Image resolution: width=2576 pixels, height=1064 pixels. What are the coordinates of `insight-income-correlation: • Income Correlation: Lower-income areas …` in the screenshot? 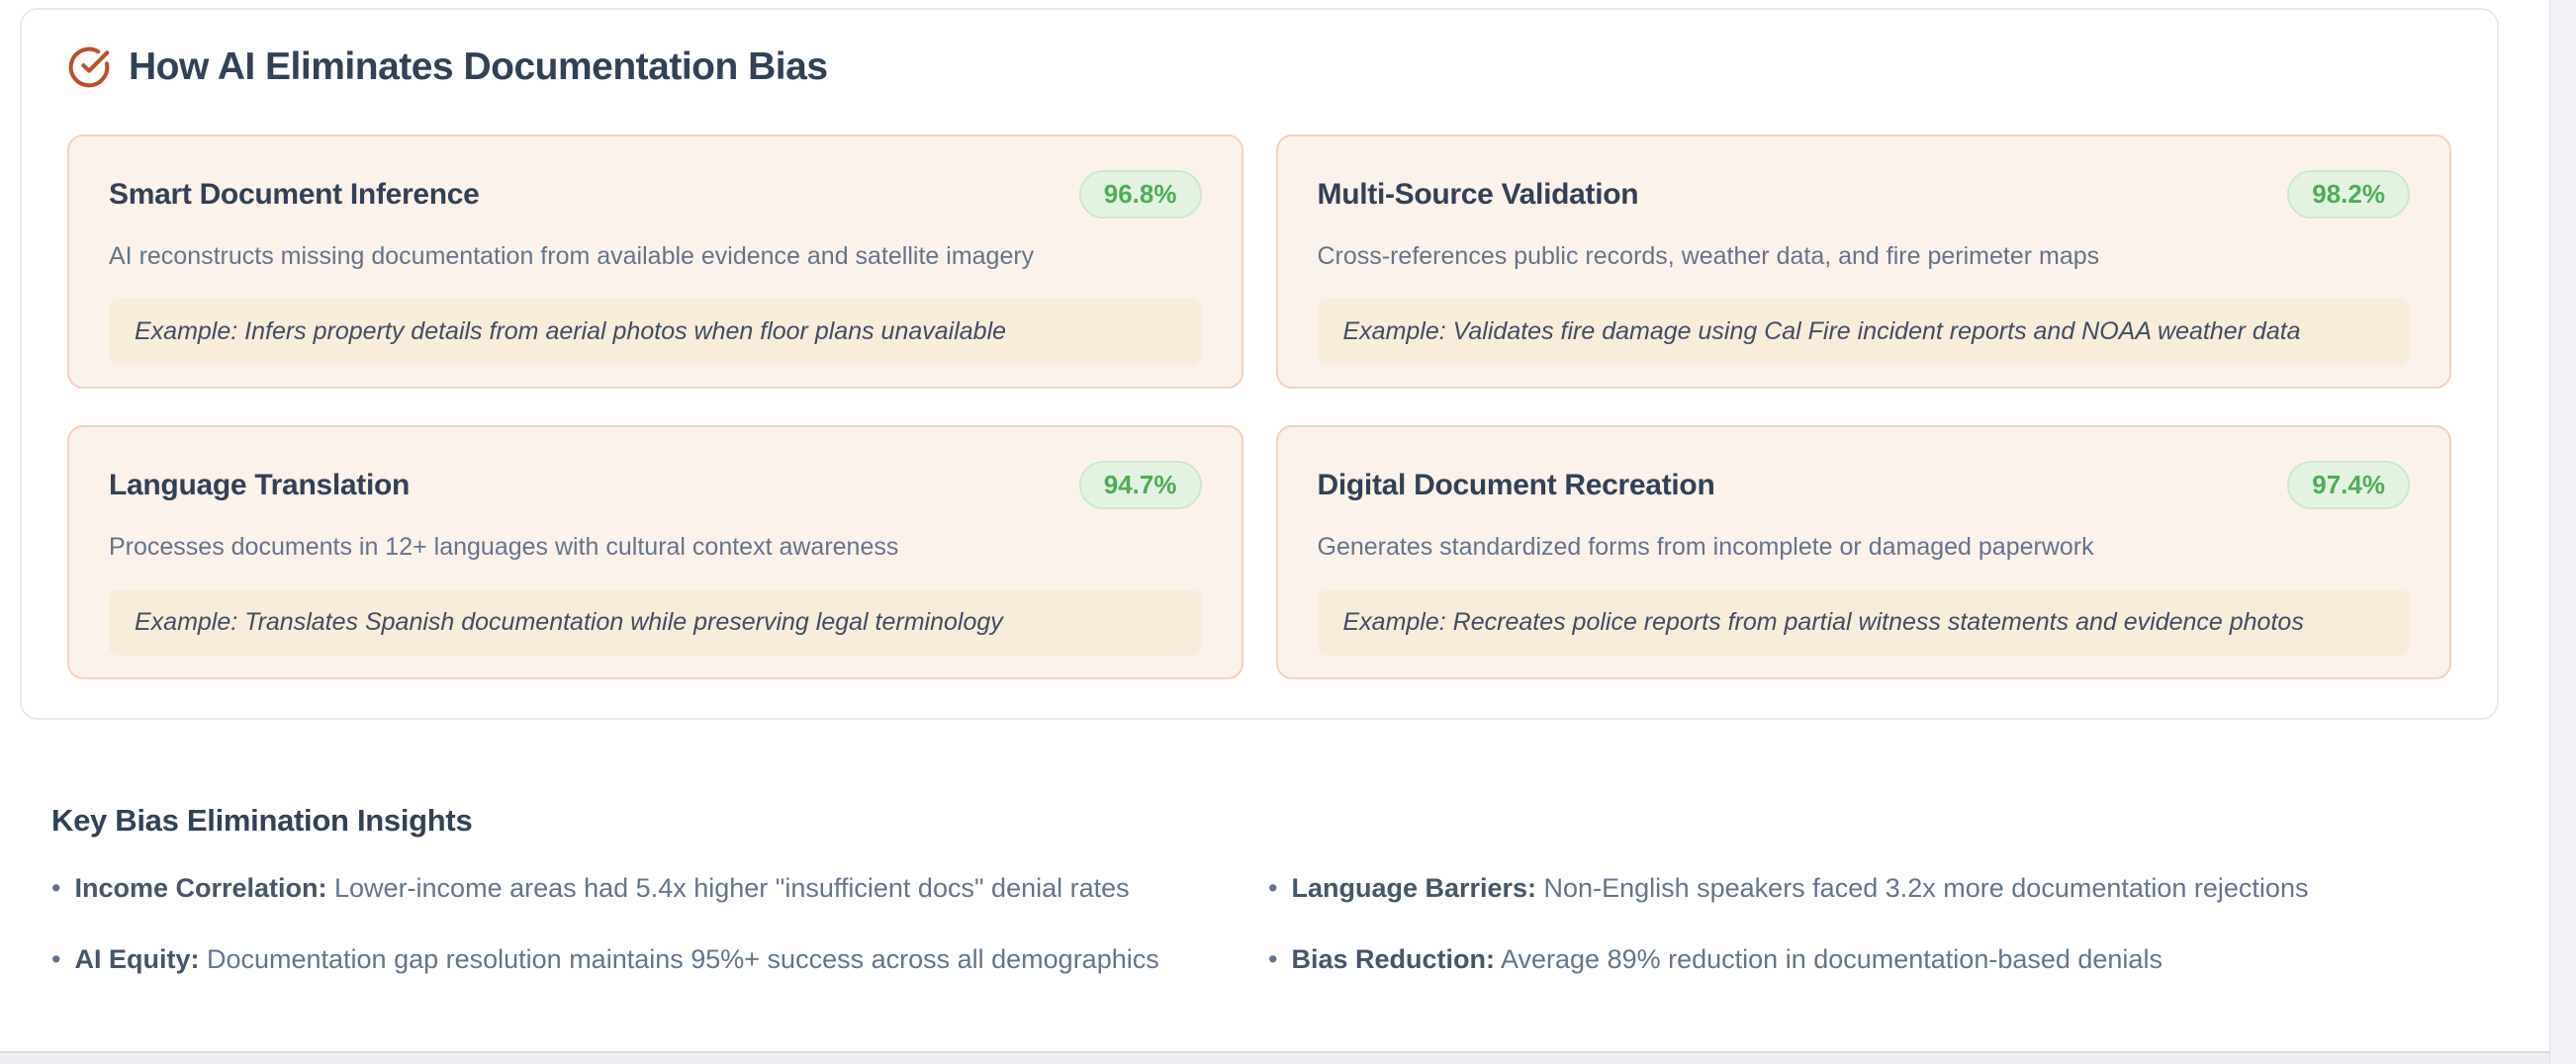 It's located at (649, 889).